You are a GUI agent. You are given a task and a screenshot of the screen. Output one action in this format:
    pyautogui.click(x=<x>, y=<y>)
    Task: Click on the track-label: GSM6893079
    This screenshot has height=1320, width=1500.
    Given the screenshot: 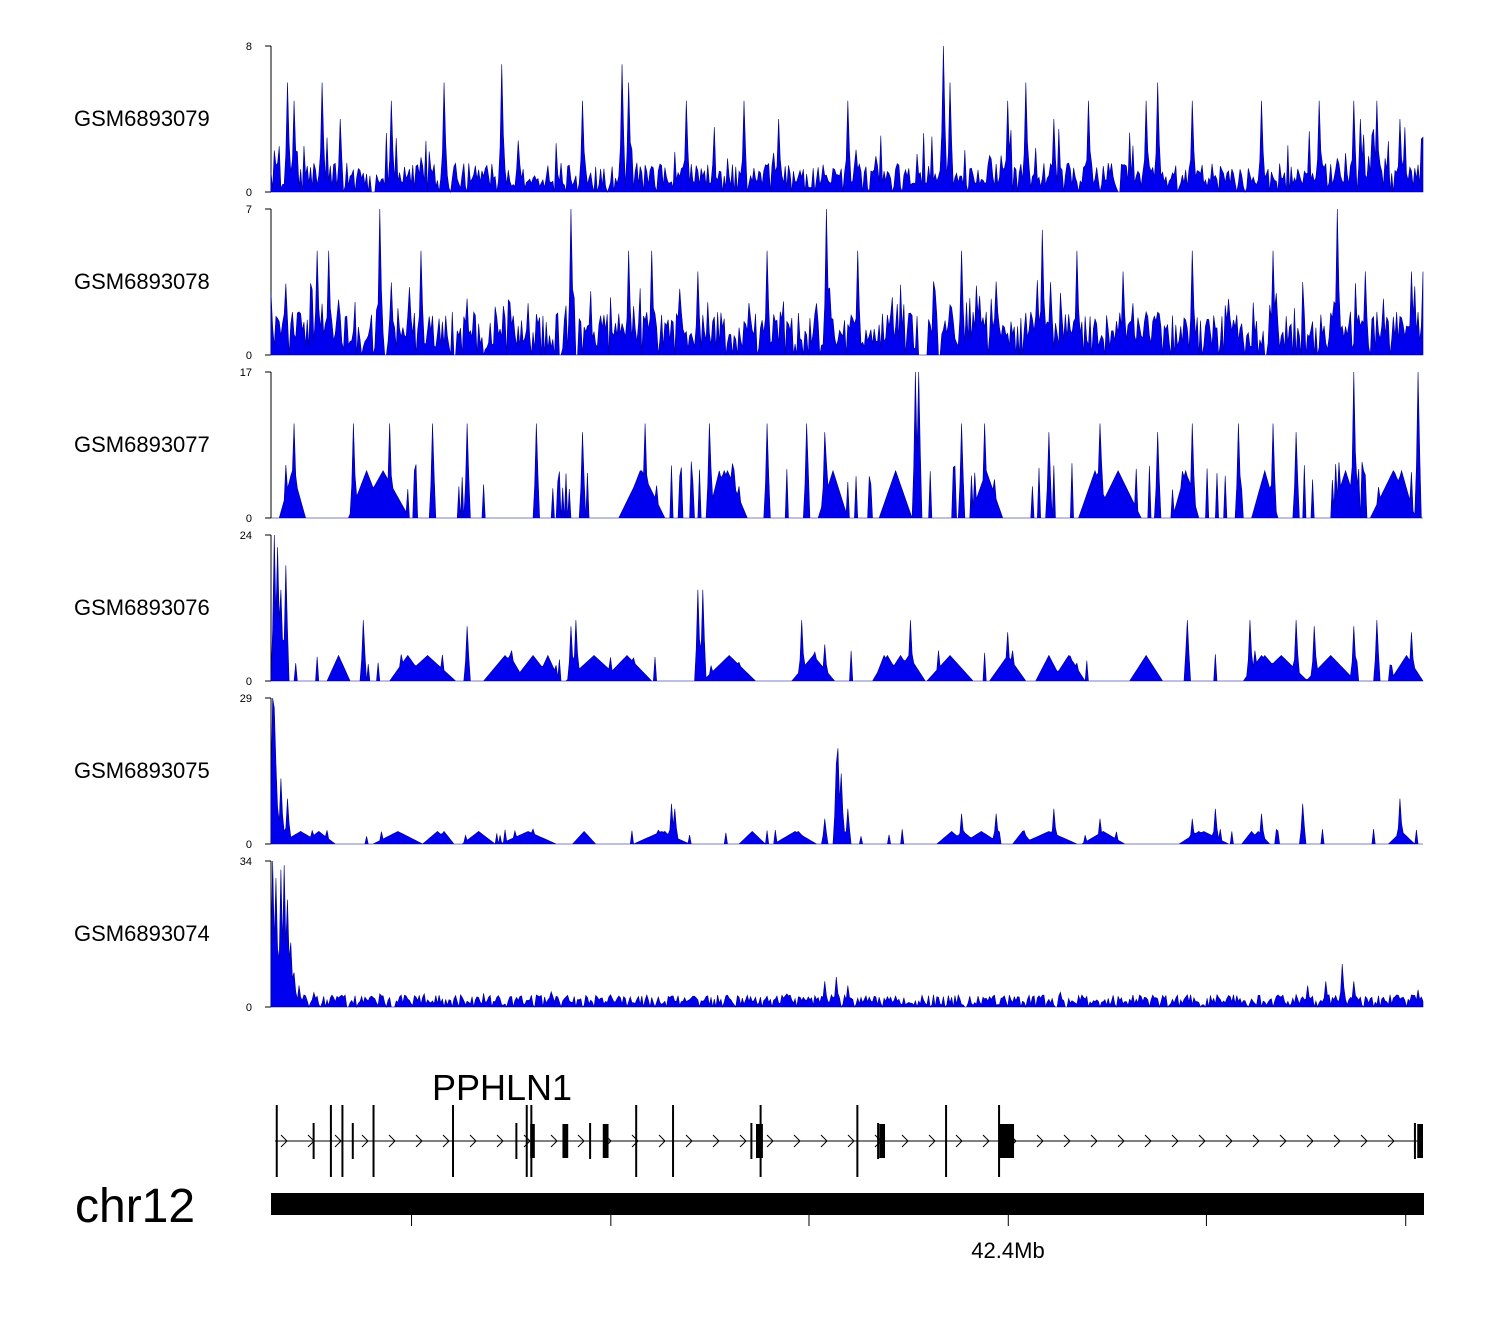 What is the action you would take?
    pyautogui.click(x=142, y=118)
    